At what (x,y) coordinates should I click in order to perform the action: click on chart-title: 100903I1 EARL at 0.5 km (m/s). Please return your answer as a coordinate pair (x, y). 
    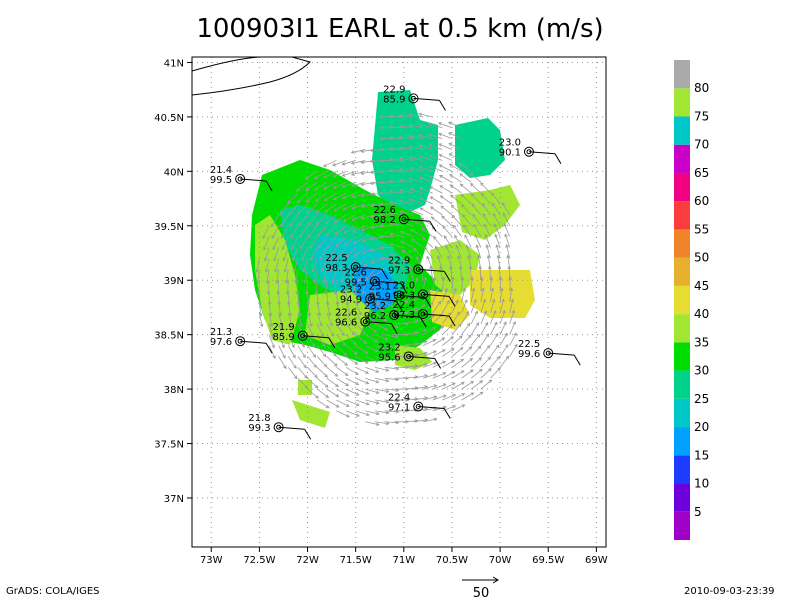
    Looking at the image, I should click on (400, 29).